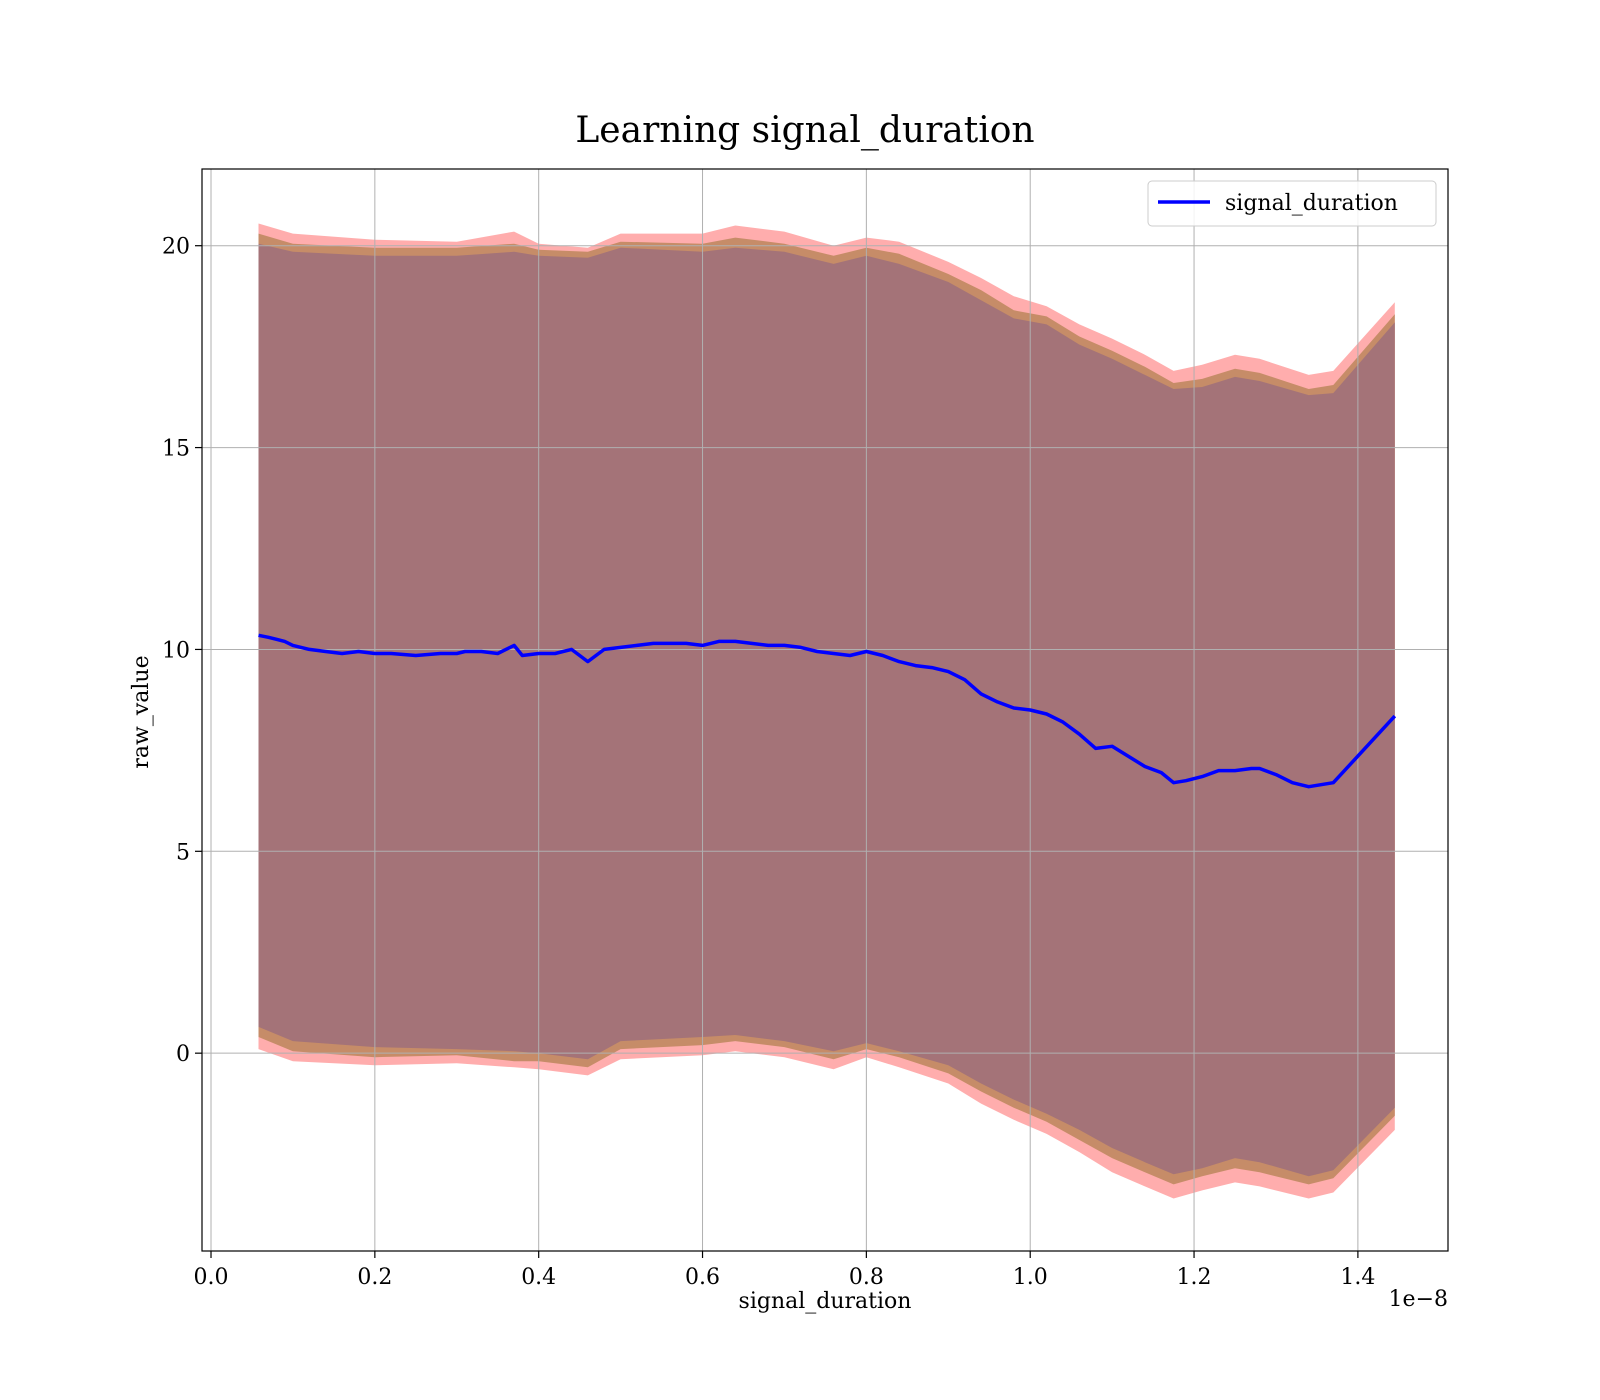 This screenshot has width=1600, height=1400. Describe the element at coordinates (211, 1277) in the screenshot. I see `x-tick-label: 0.0` at that location.